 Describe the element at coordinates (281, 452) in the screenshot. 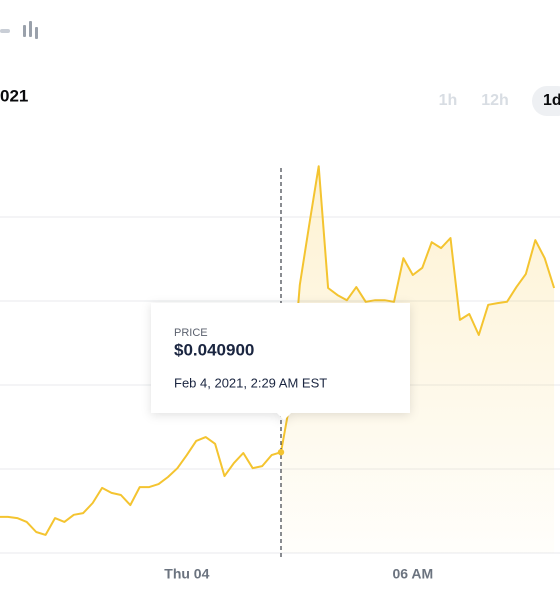

I see `cursor-point` at that location.